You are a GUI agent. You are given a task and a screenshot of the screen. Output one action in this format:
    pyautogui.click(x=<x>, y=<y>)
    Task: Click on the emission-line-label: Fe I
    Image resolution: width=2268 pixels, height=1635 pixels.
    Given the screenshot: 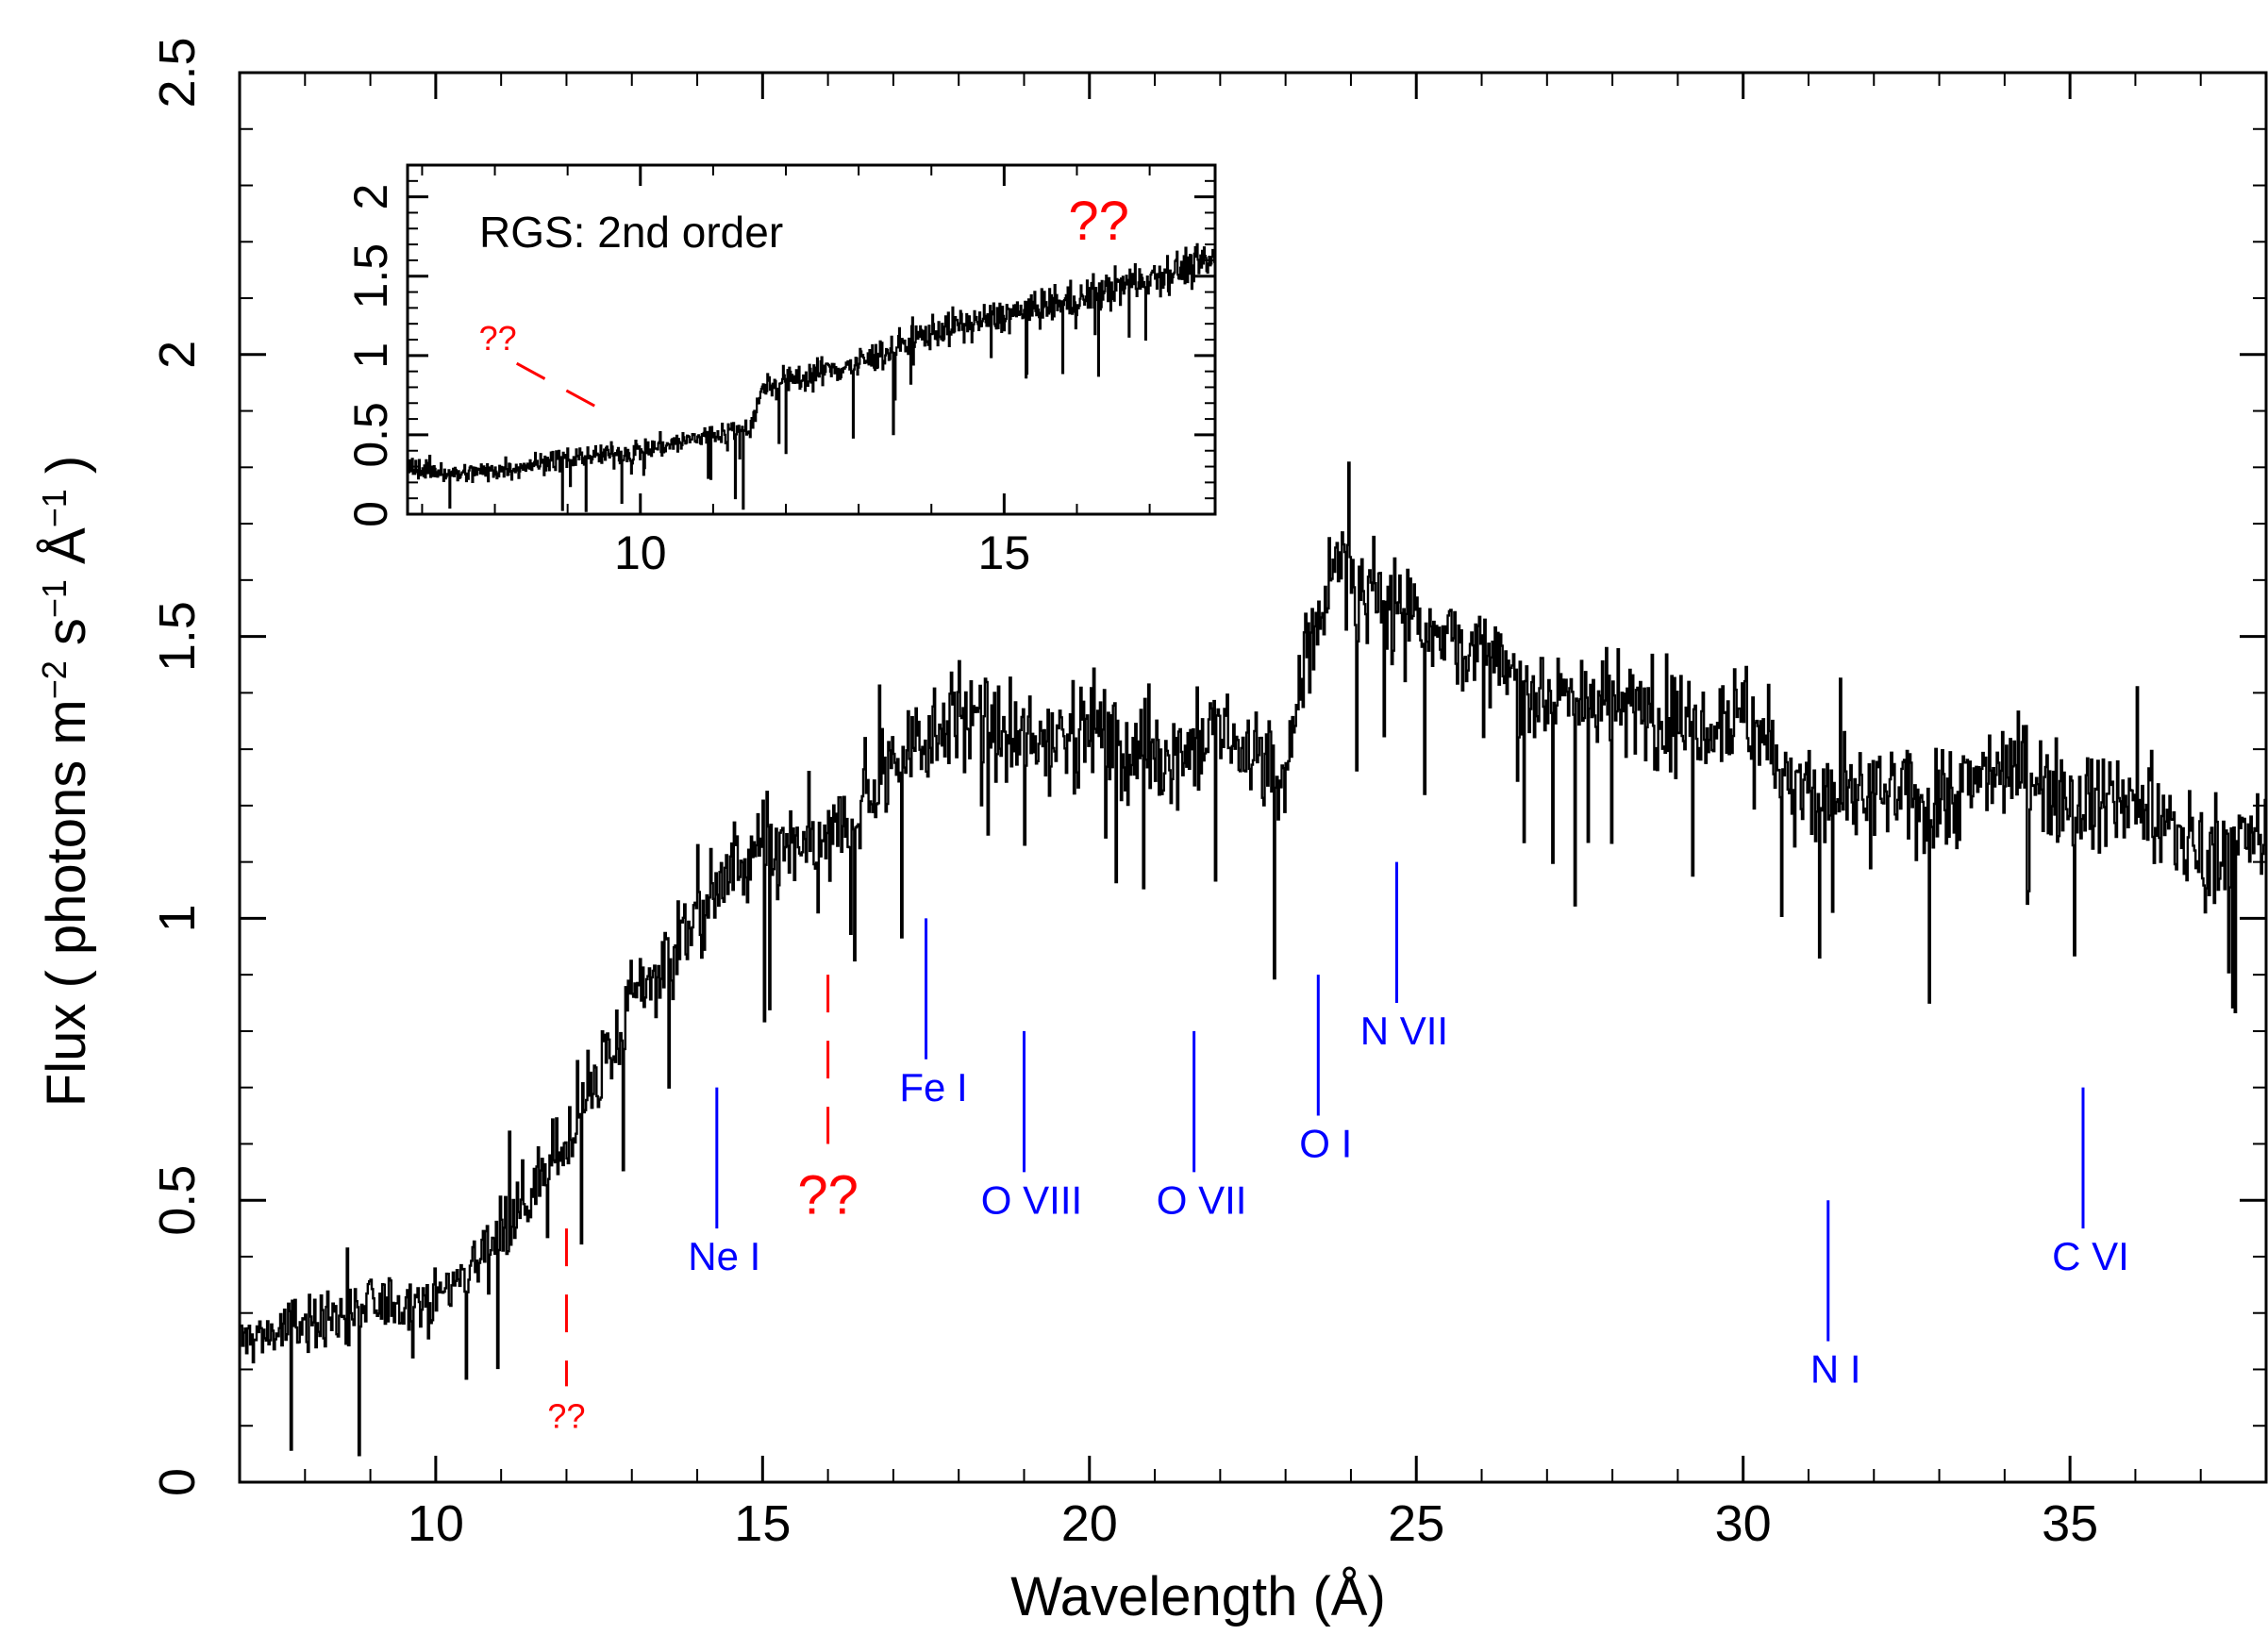 What is the action you would take?
    pyautogui.click(x=933, y=1087)
    